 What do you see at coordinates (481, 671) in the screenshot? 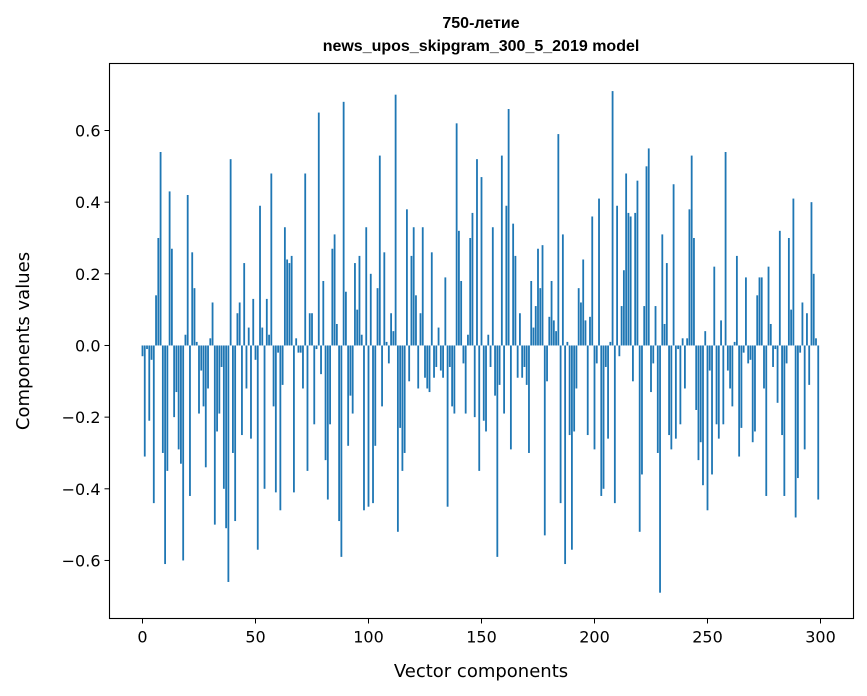
I see `x-axis-label: Vector components` at bounding box center [481, 671].